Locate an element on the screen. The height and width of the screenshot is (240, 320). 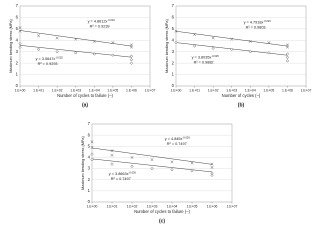
equation-text: y = 3.8663x is located at coordinates (119, 174).